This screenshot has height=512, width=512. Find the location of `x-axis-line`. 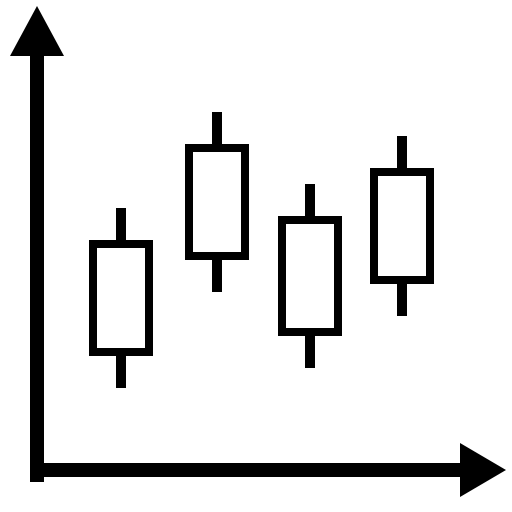

x-axis-line is located at coordinates (247, 470).